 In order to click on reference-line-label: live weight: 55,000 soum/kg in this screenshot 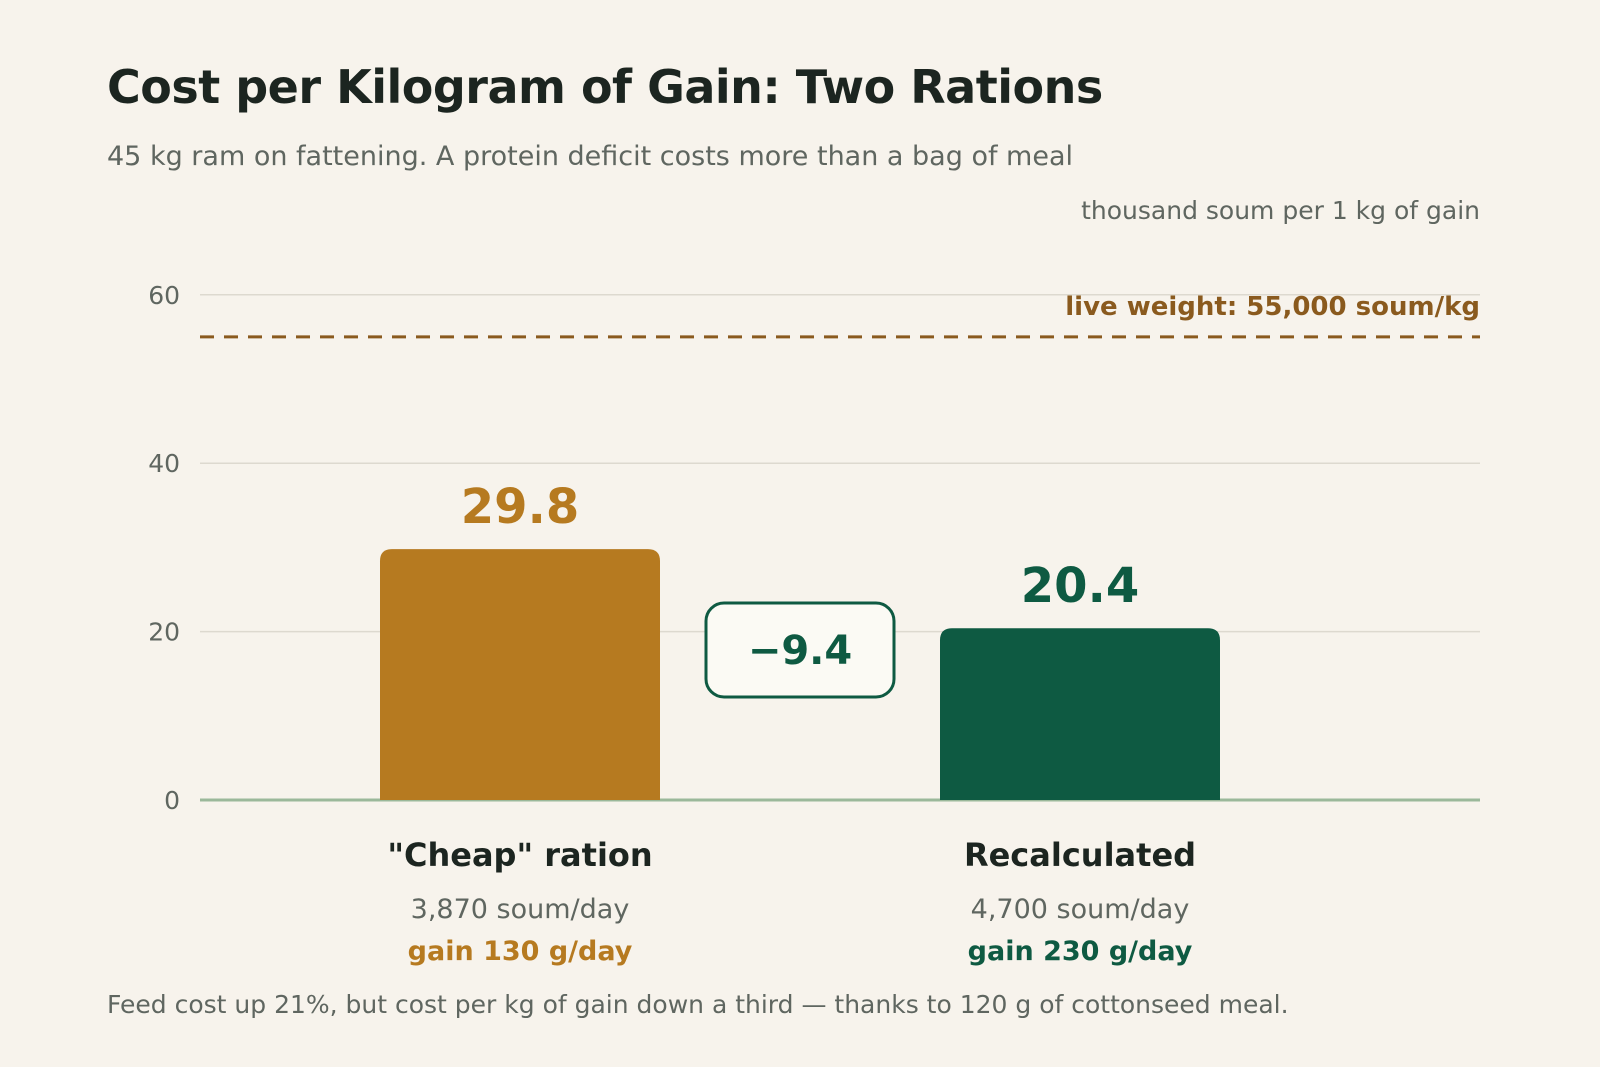, I will do `click(1272, 307)`.